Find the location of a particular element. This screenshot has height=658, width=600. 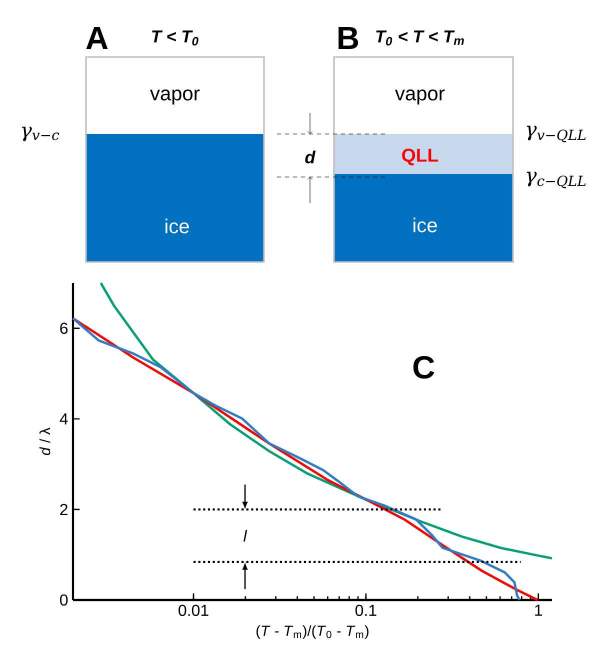

x-tick-label: 1 is located at coordinates (538, 610).